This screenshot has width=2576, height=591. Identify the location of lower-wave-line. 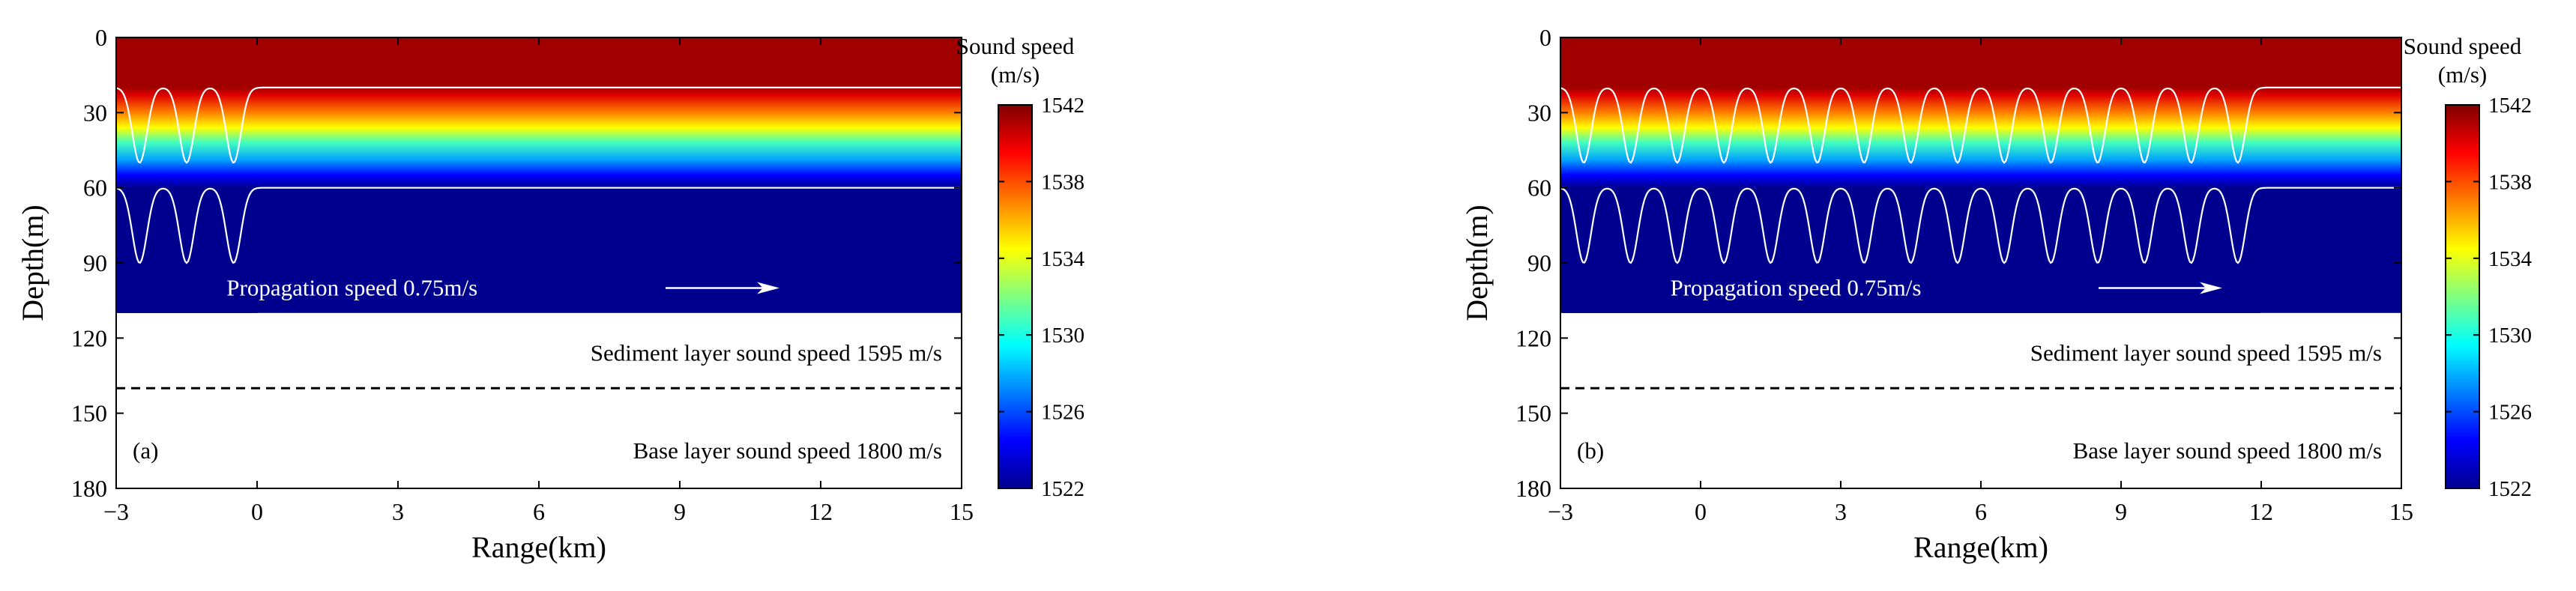
(539, 225).